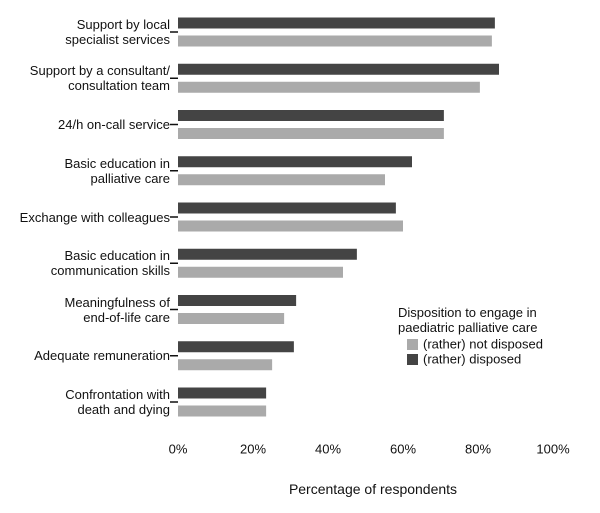  What do you see at coordinates (94, 217) in the screenshot?
I see `y-tick-label: Exchange with colleagues` at bounding box center [94, 217].